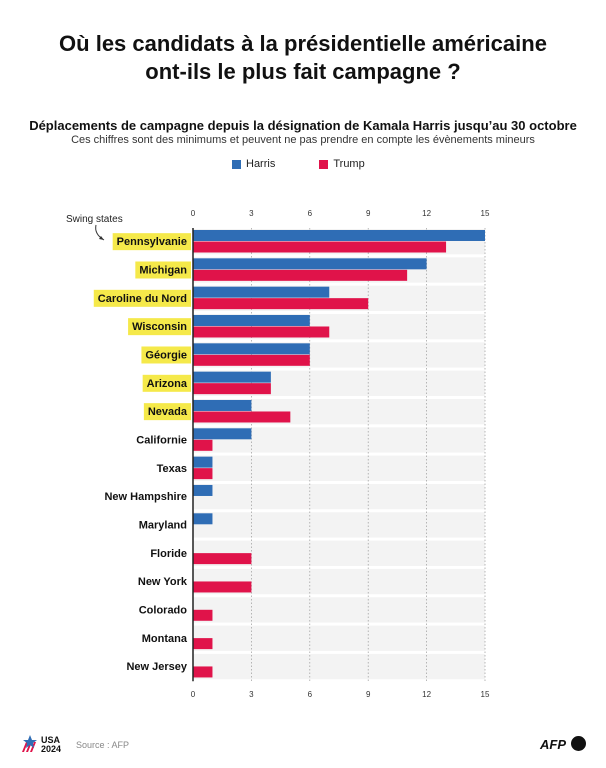 This screenshot has width=606, height=768. Describe the element at coordinates (163, 525) in the screenshot. I see `category-label: Maryland` at that location.